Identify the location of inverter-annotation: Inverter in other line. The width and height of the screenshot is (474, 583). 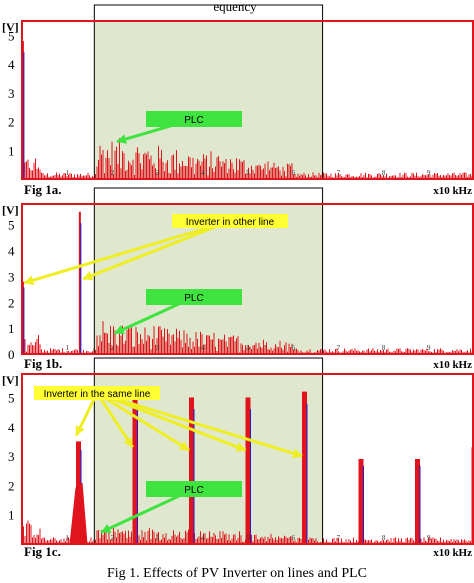
(155, 250).